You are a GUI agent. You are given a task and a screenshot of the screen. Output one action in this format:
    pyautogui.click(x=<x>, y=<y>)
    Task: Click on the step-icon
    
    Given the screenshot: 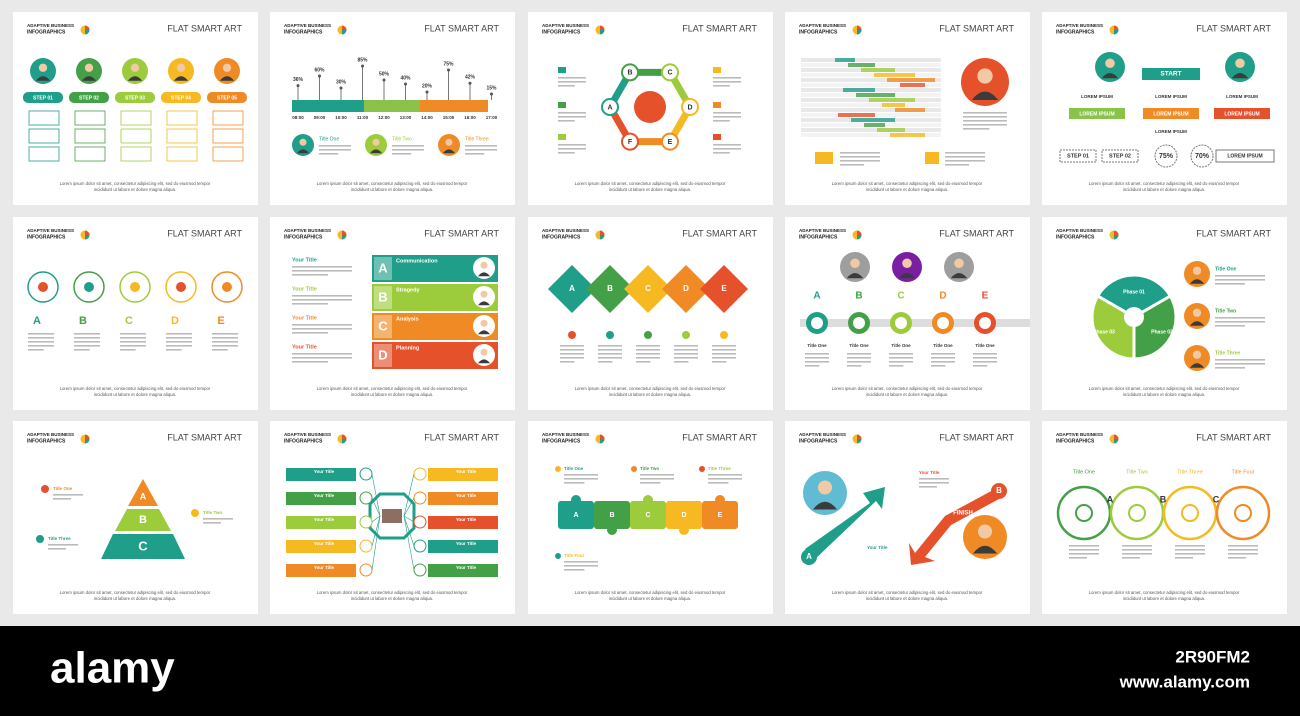 What is the action you would take?
    pyautogui.click(x=817, y=323)
    